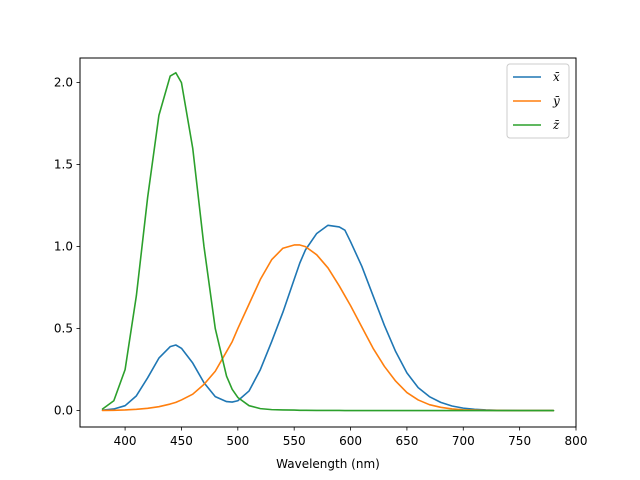 Image resolution: width=640 pixels, height=480 pixels. I want to click on legend-label: ȳ, so click(556, 101).